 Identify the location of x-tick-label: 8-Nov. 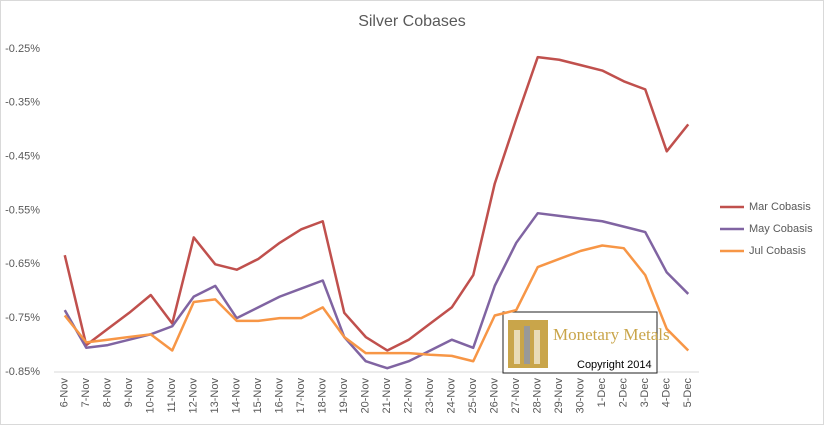
(108, 393).